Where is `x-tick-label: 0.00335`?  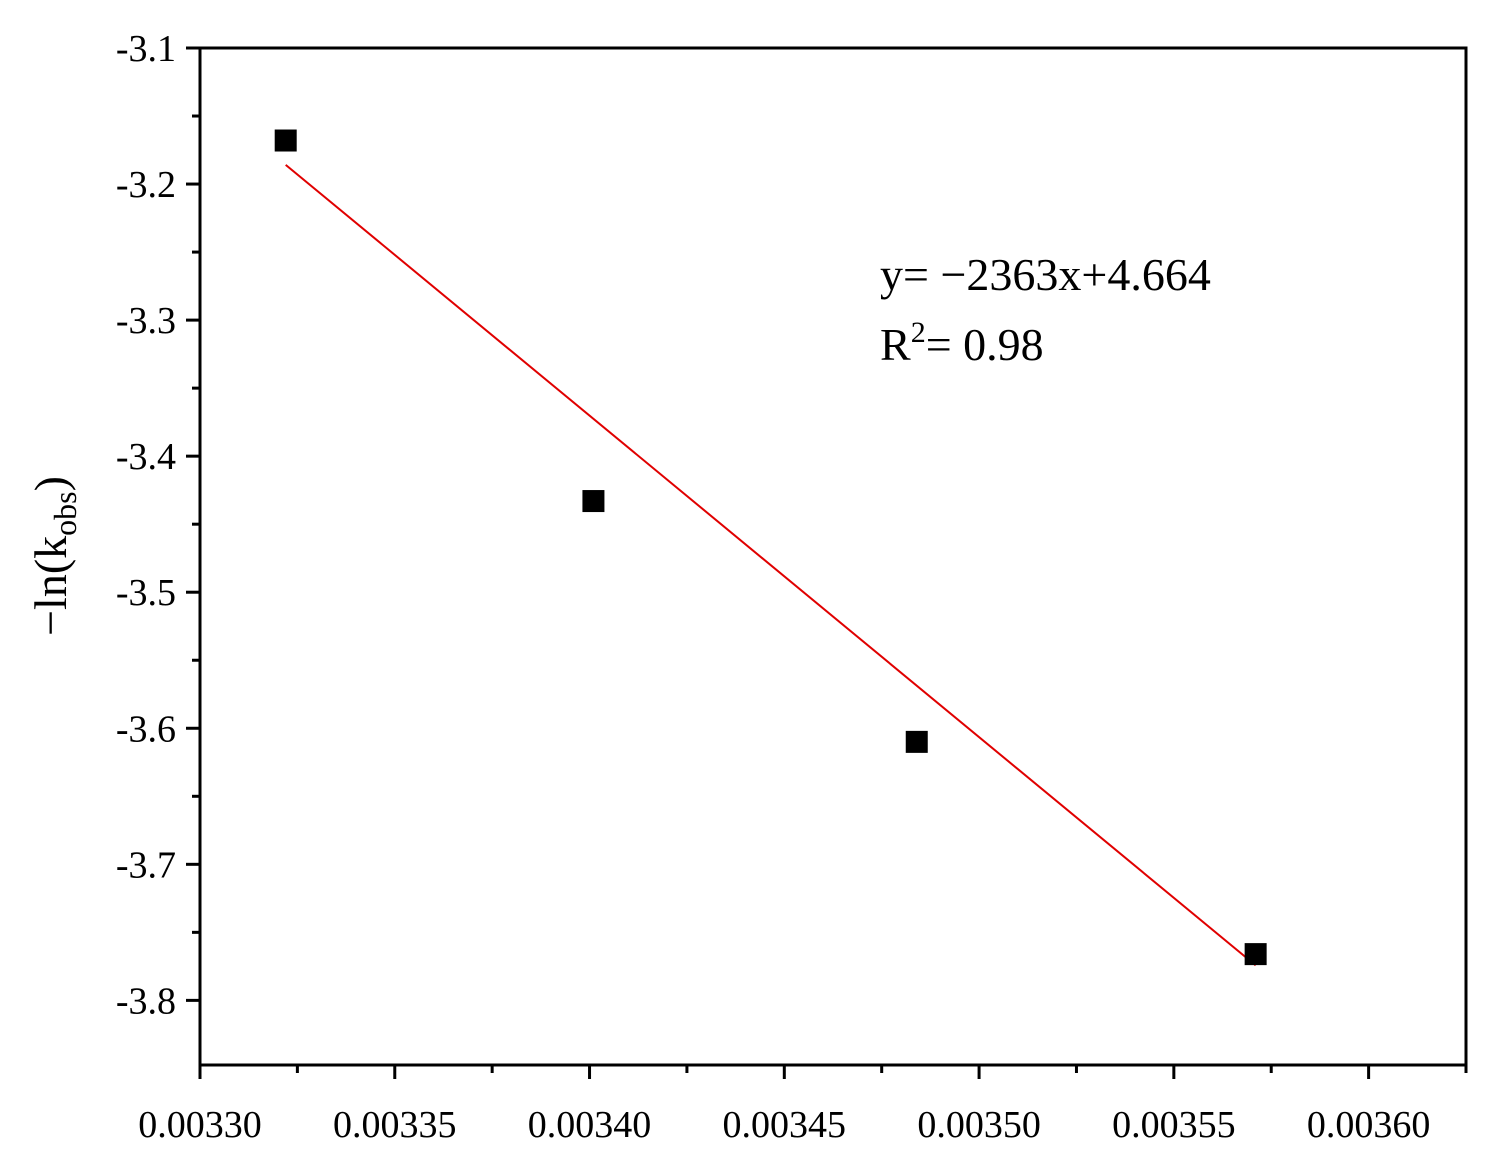 x-tick-label: 0.00335 is located at coordinates (395, 1125).